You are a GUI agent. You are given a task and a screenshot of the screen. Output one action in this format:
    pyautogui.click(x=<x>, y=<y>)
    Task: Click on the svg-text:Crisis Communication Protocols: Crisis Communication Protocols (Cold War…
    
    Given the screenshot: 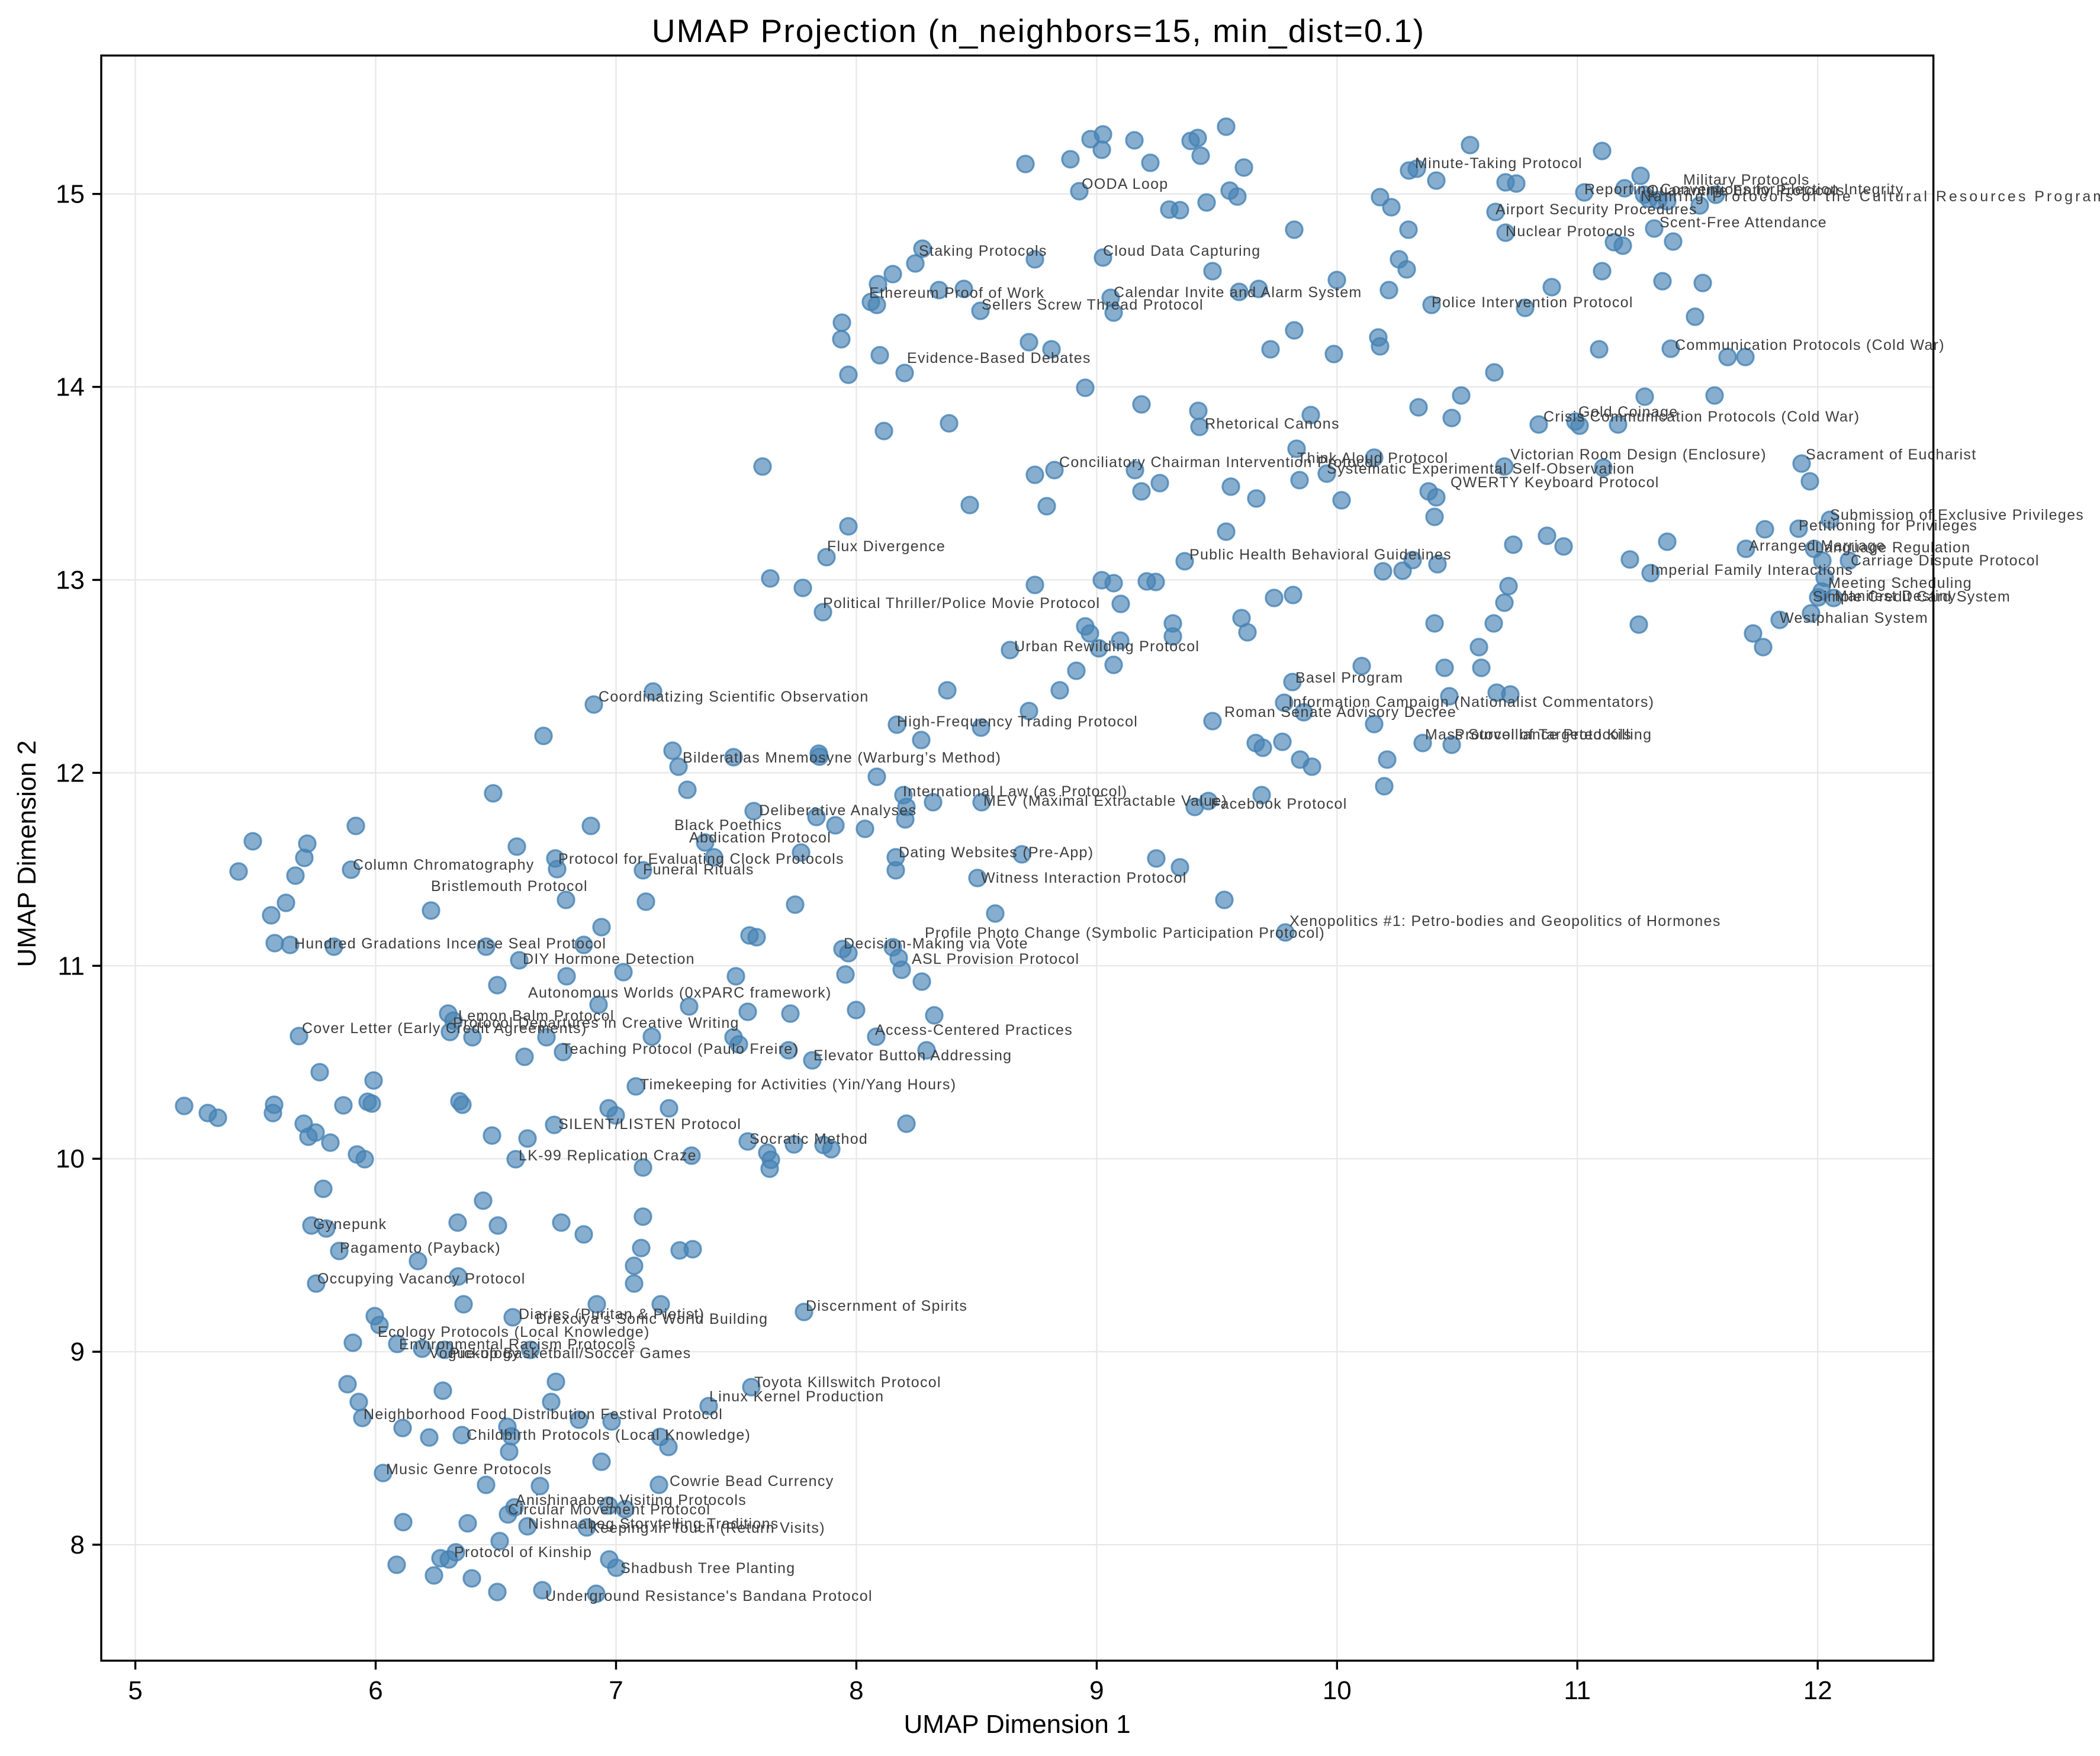 What is the action you would take?
    pyautogui.click(x=1701, y=417)
    